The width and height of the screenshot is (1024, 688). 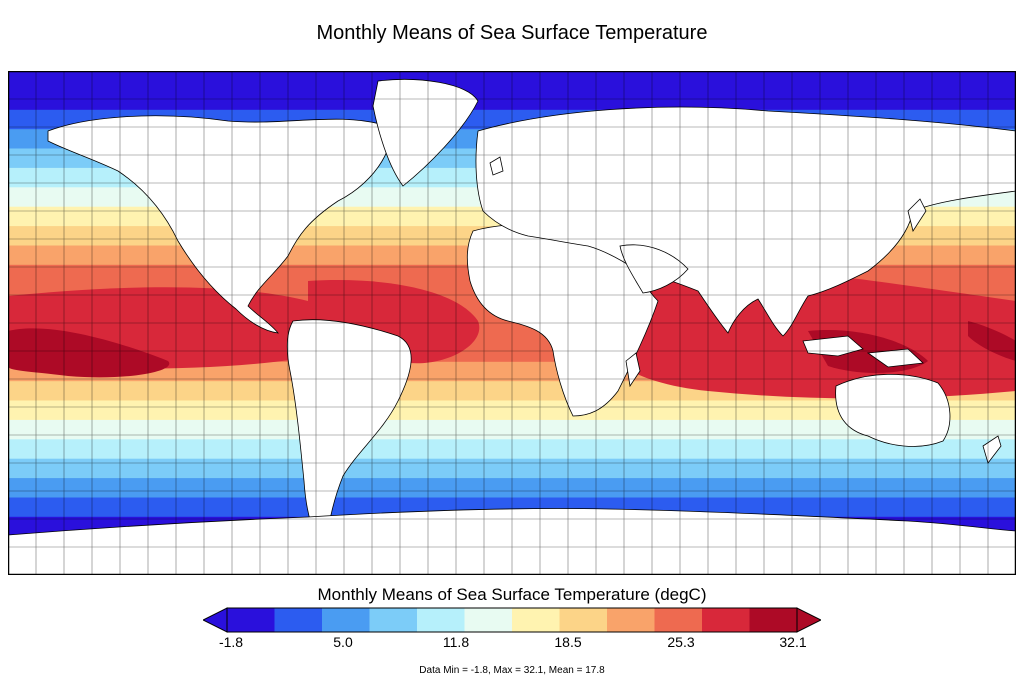 What do you see at coordinates (512, 670) in the screenshot?
I see `data-statistics: Data Min = -1.8, Max = 32.1, Mean = 17.8` at bounding box center [512, 670].